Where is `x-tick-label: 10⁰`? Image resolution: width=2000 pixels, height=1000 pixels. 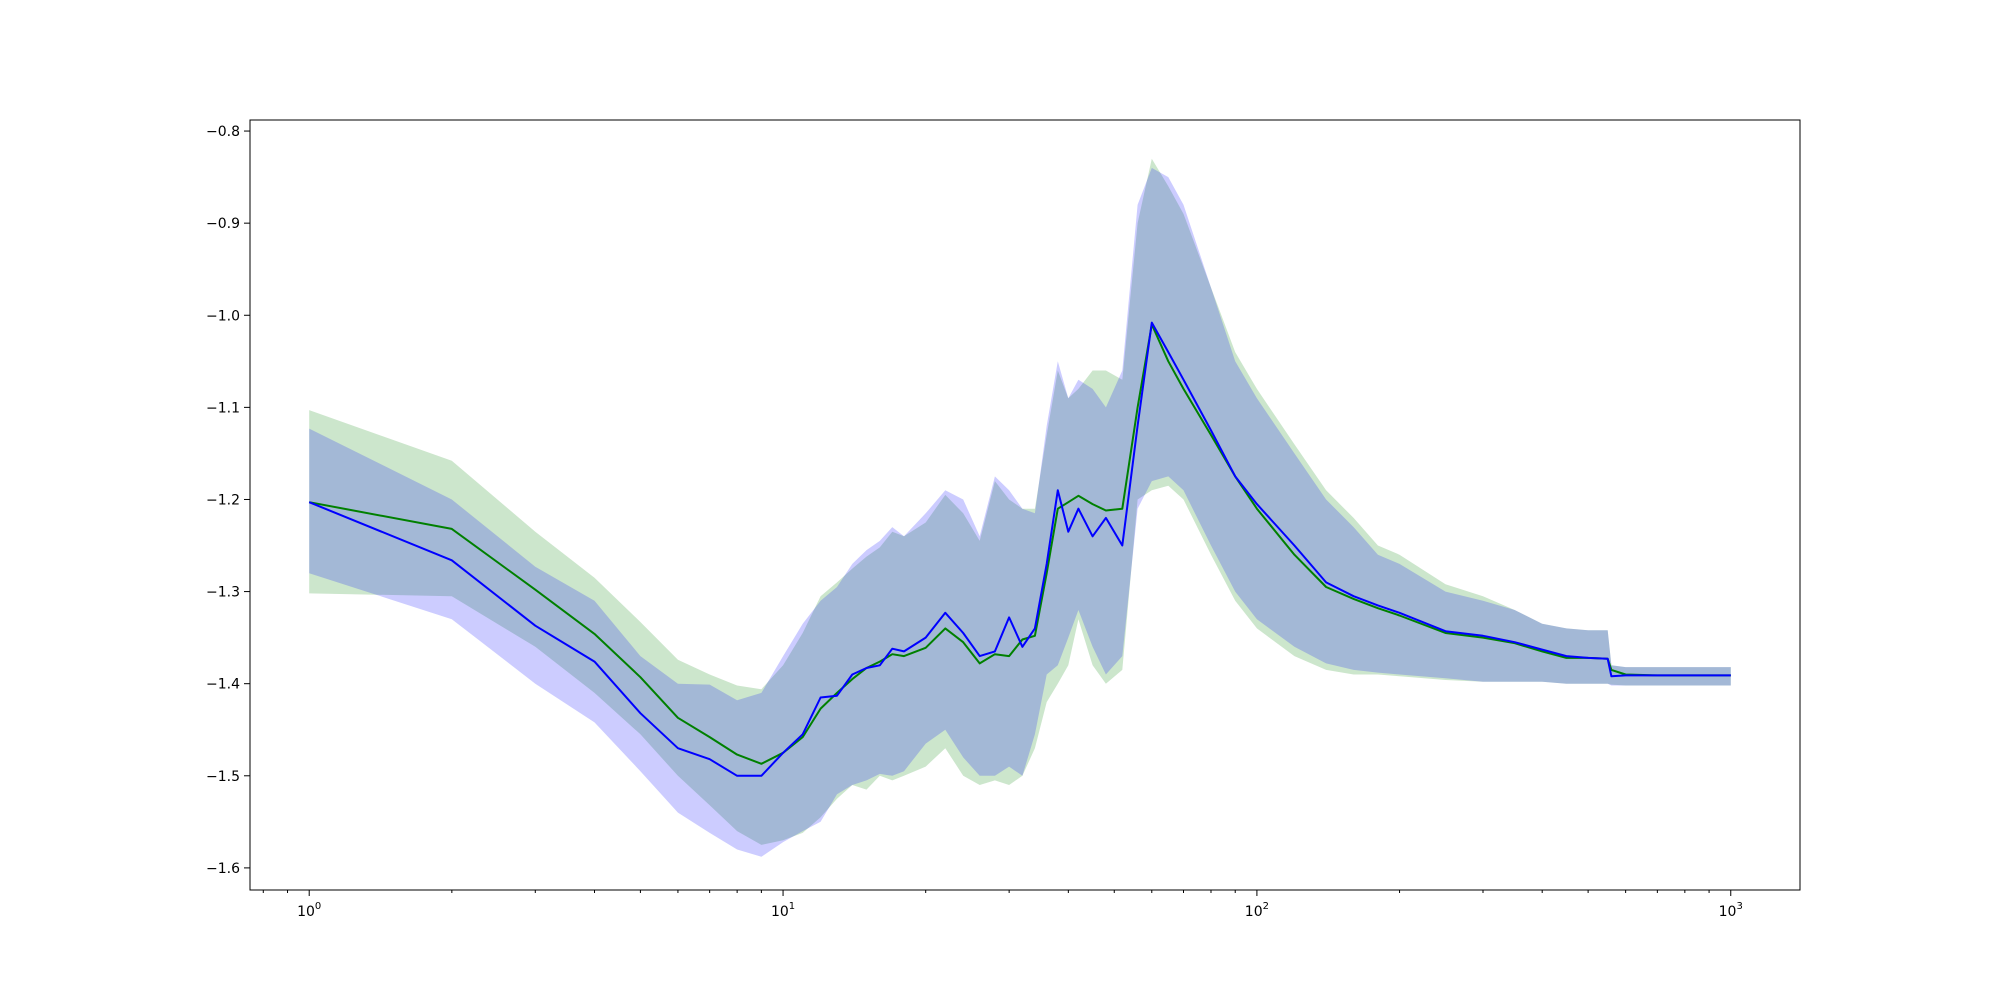 x-tick-label: 10⁰ is located at coordinates (309, 910).